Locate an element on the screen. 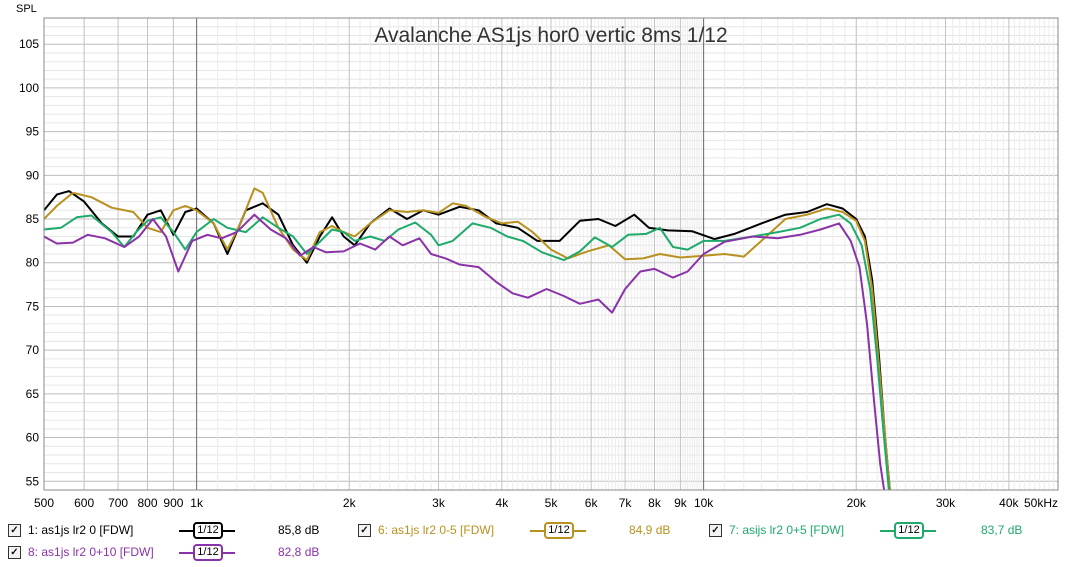 The image size is (1080, 567). legend-label: 7: asijs lr2 0+5 [FDW] is located at coordinates (787, 530).